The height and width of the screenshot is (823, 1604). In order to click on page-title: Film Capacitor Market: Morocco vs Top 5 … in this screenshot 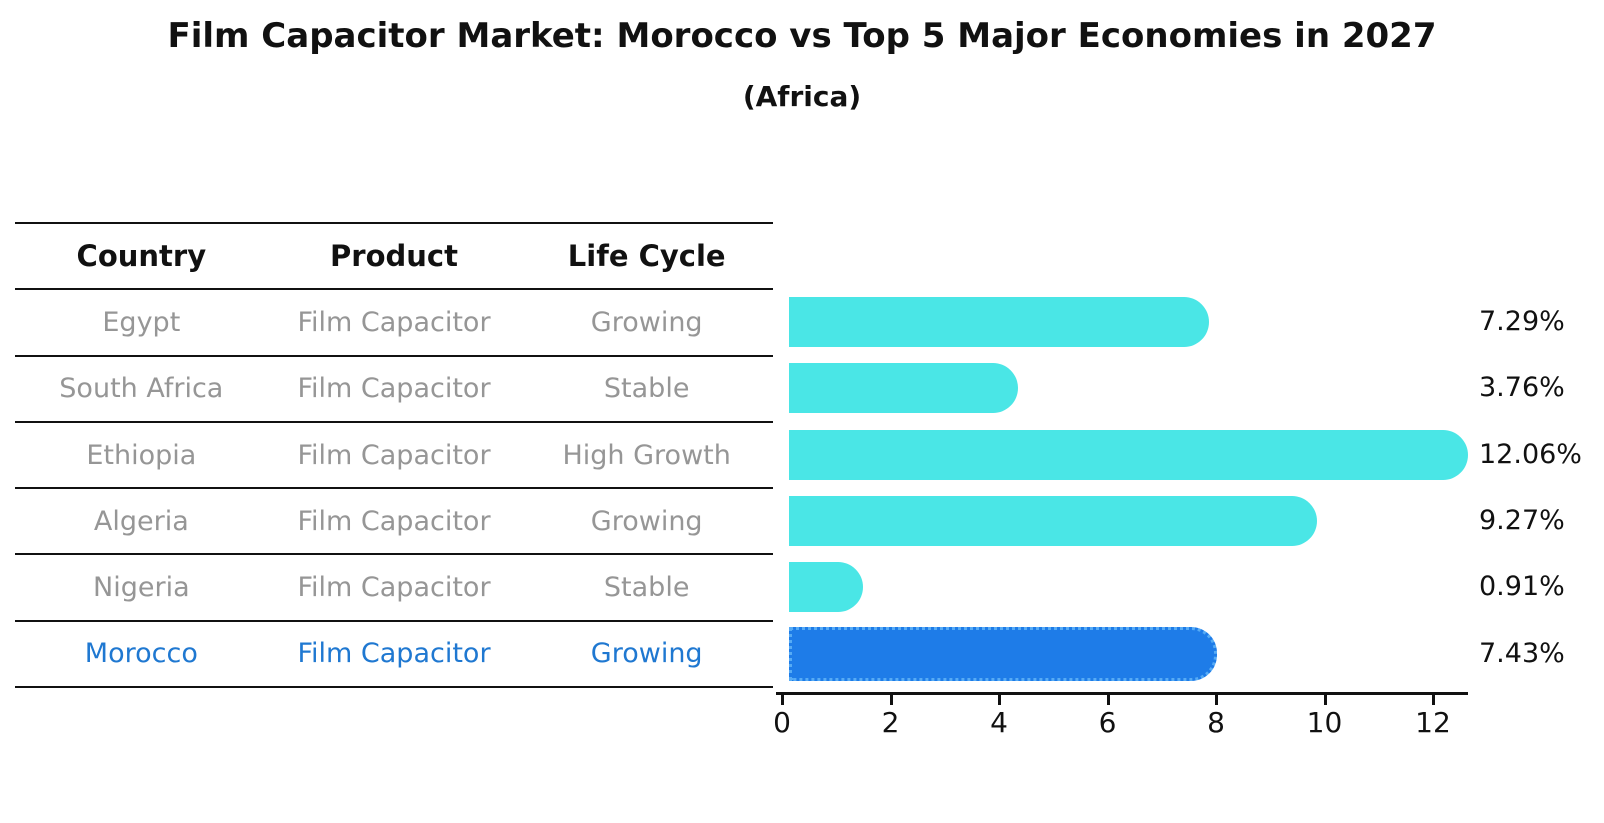, I will do `click(802, 36)`.